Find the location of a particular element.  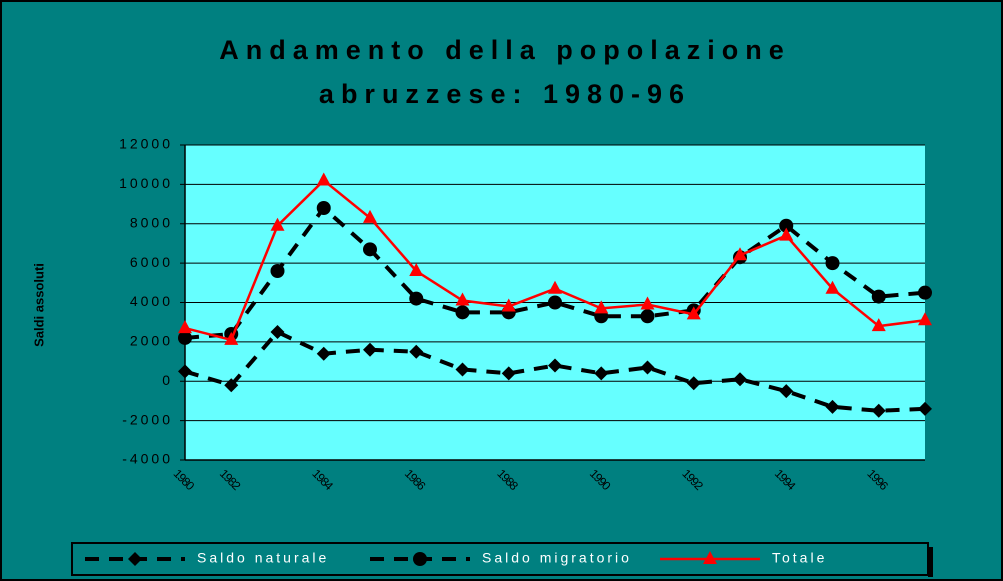

legend-label: Saldo naturale is located at coordinates (263, 558).